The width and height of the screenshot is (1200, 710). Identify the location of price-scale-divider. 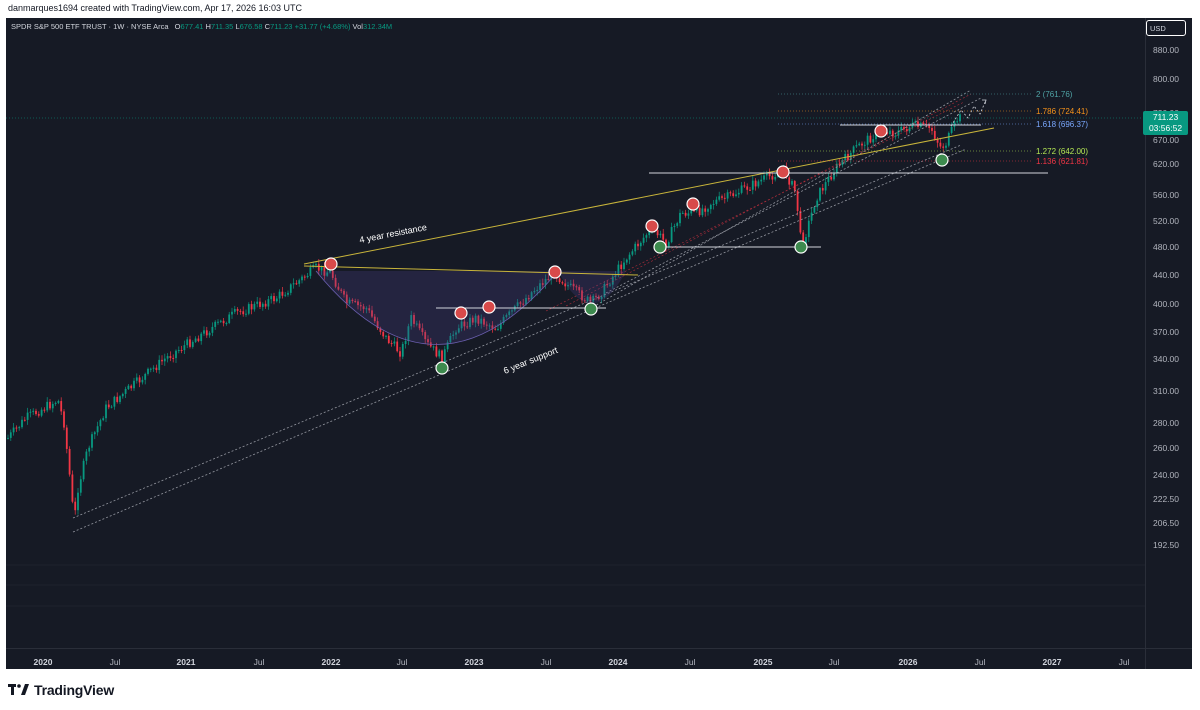
(1145, 343).